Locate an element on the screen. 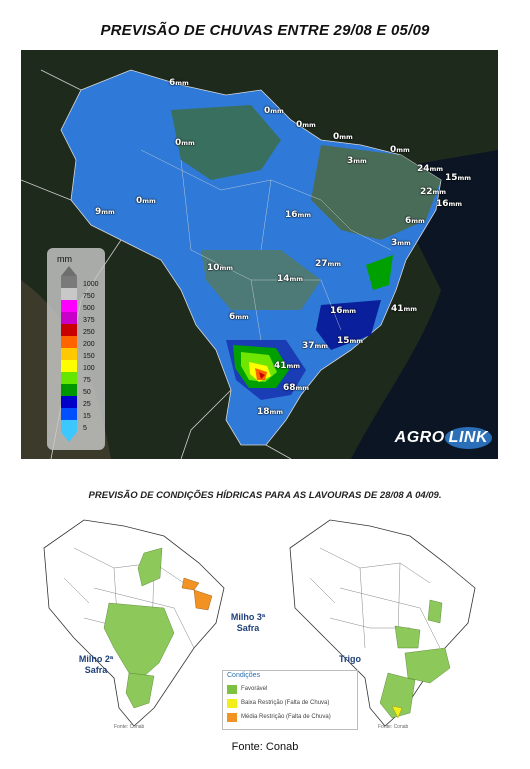  condition-baixa-restricao: Baixa Restrição (Falta de Chuva) is located at coordinates (290, 704).